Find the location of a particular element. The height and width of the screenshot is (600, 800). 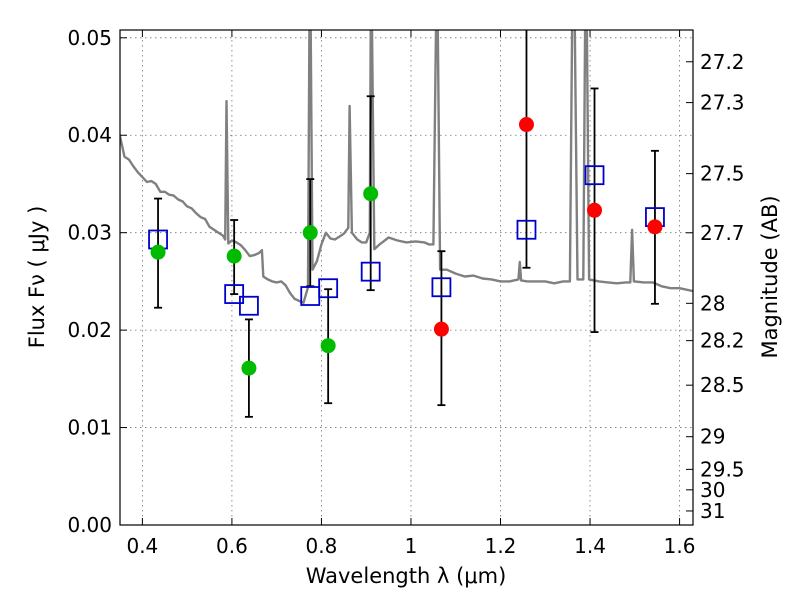

y-tick-label: 0.05 is located at coordinates (89, 38).